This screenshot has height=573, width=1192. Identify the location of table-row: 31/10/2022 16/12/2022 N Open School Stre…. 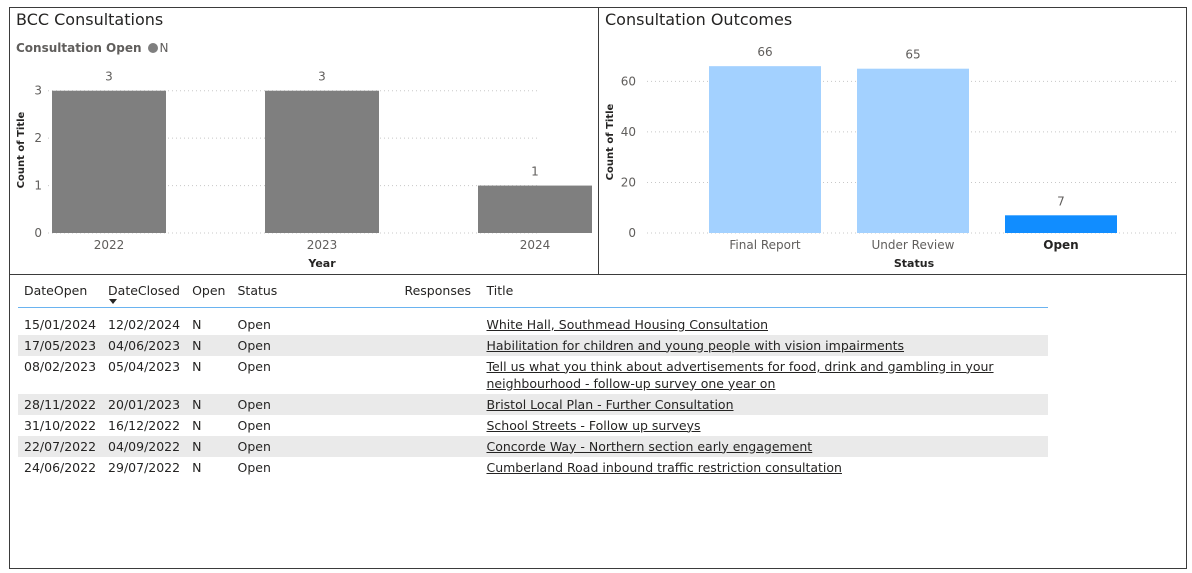
(533, 425).